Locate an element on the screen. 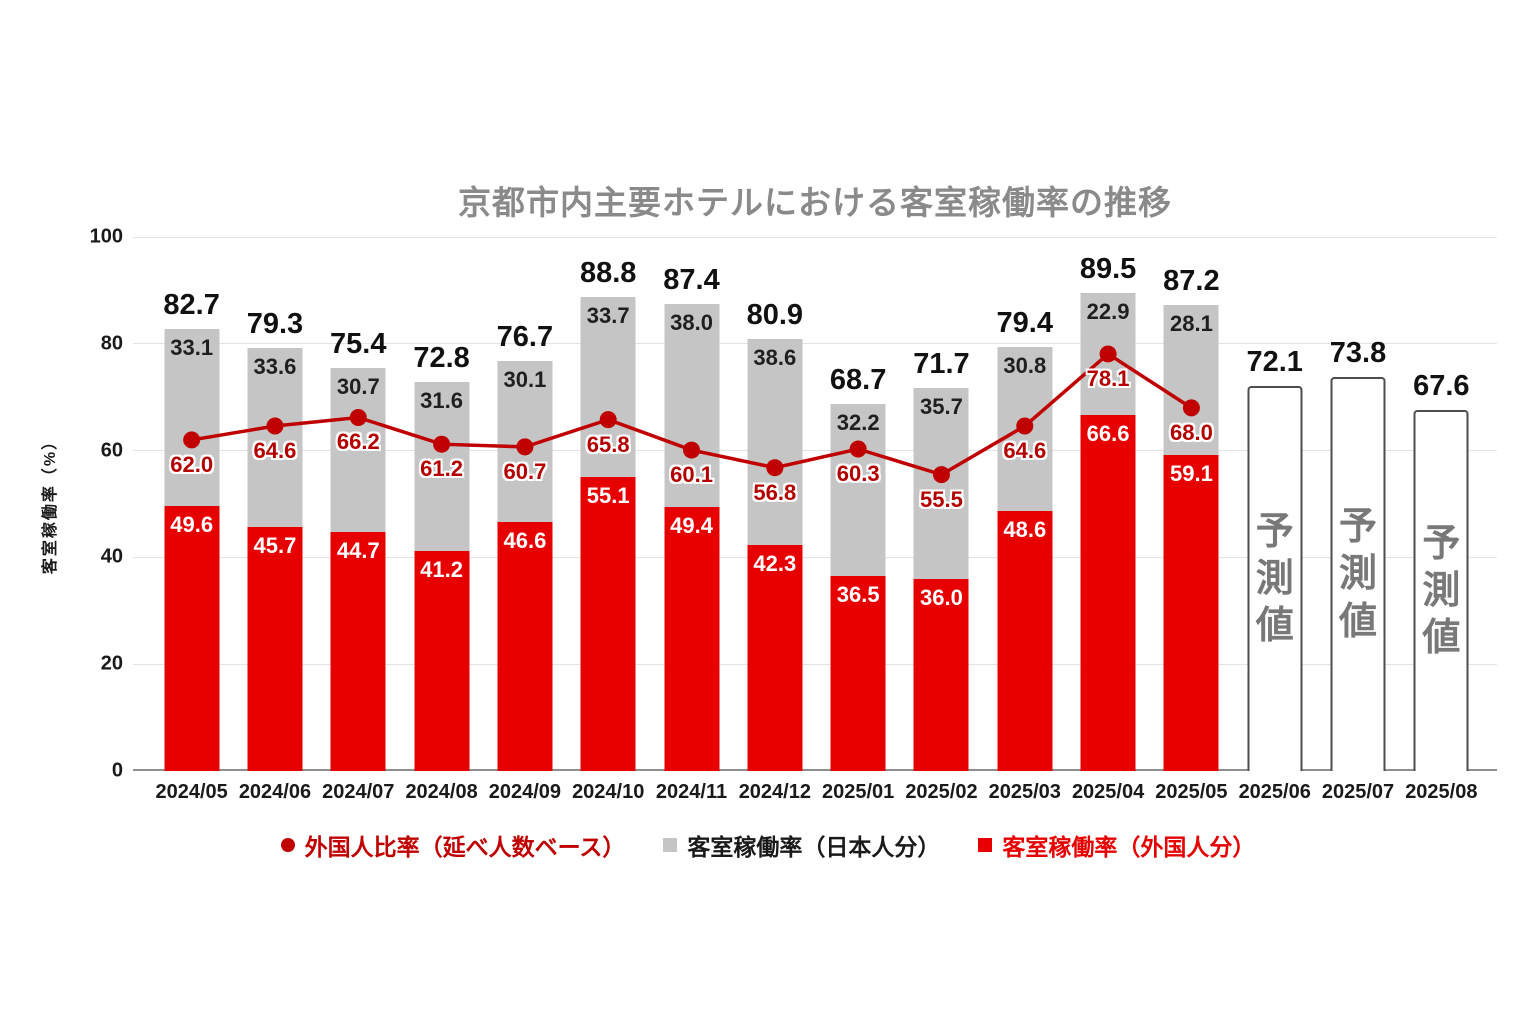  bar-column: 36.5 32.2 68.7 is located at coordinates (858, 504).